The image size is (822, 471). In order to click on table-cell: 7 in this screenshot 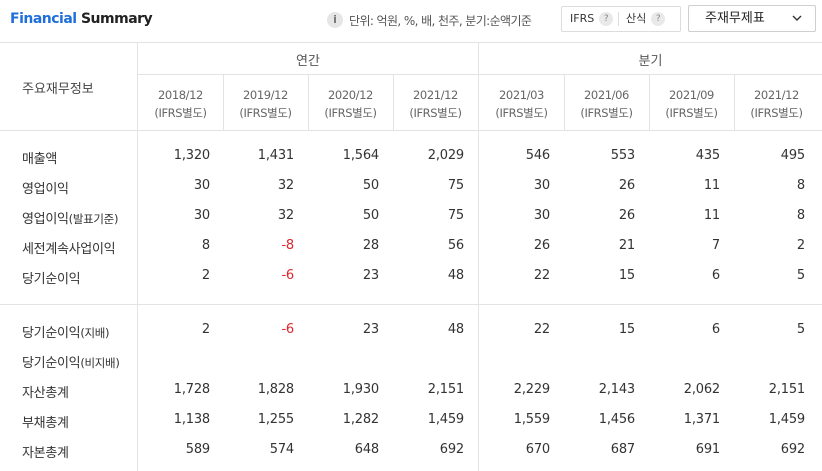, I will do `click(715, 245)`.